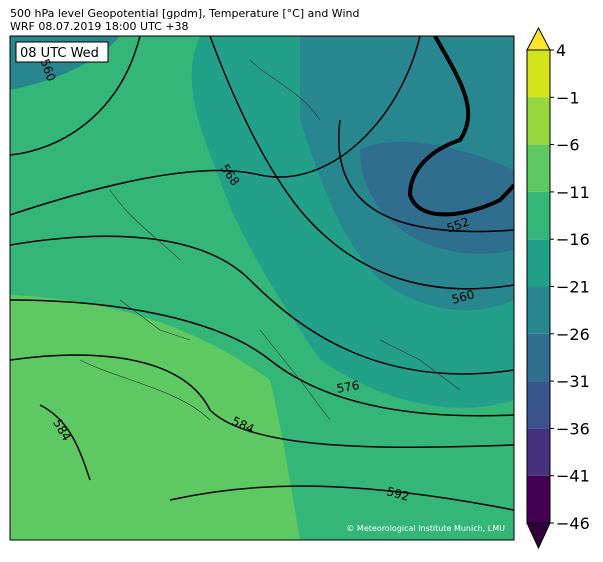 The image size is (603, 562). Describe the element at coordinates (99, 26) in the screenshot. I see `subtitle: WRF 08.07.2019 18:00 UTC +38` at that location.